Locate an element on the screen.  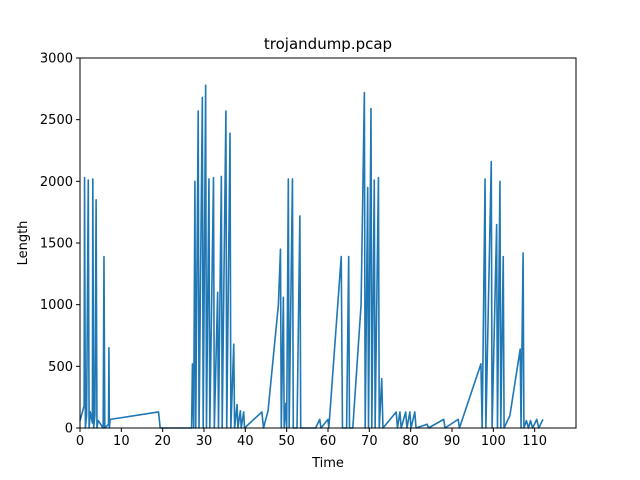
x-tick-label: 80 is located at coordinates (410, 441).